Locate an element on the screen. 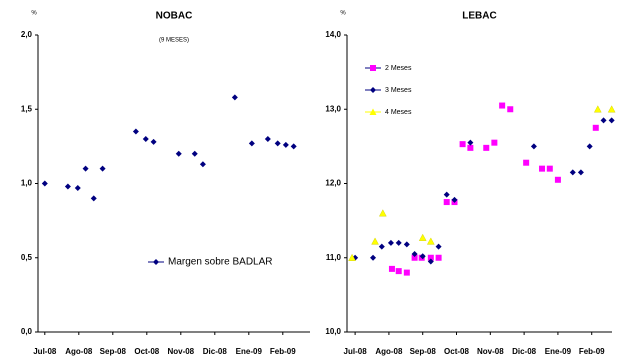 This screenshot has width=618, height=360. y-tick-label: 13,0 is located at coordinates (333, 108).